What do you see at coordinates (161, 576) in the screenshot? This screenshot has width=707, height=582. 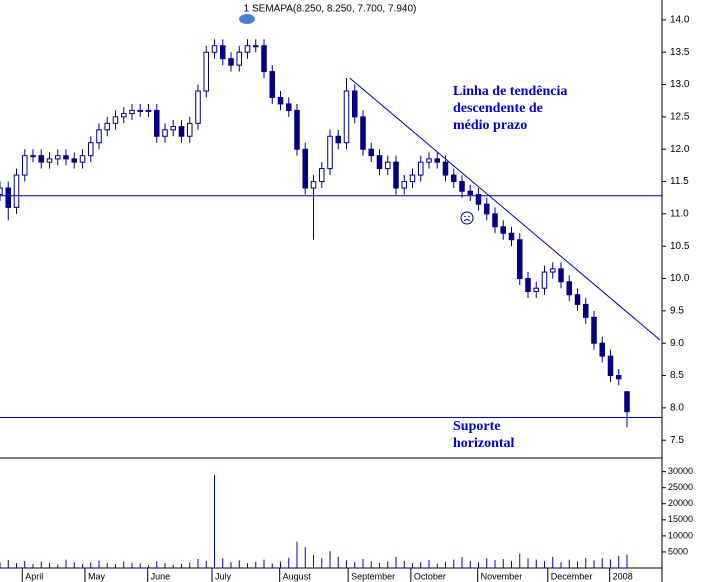 I see `x-tick-label: June` at bounding box center [161, 576].